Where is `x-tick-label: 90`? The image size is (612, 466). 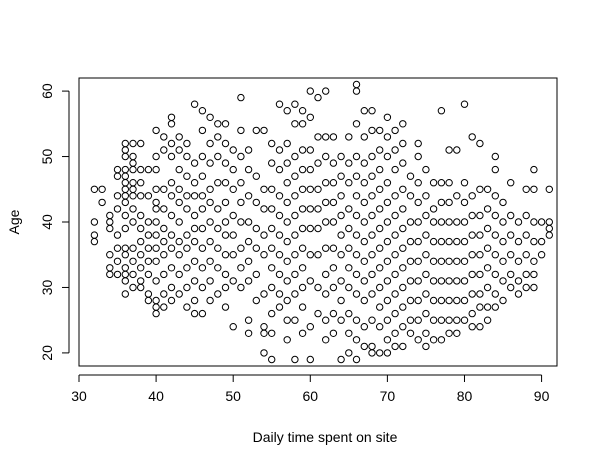
x-tick-label: 90 is located at coordinates (542, 396).